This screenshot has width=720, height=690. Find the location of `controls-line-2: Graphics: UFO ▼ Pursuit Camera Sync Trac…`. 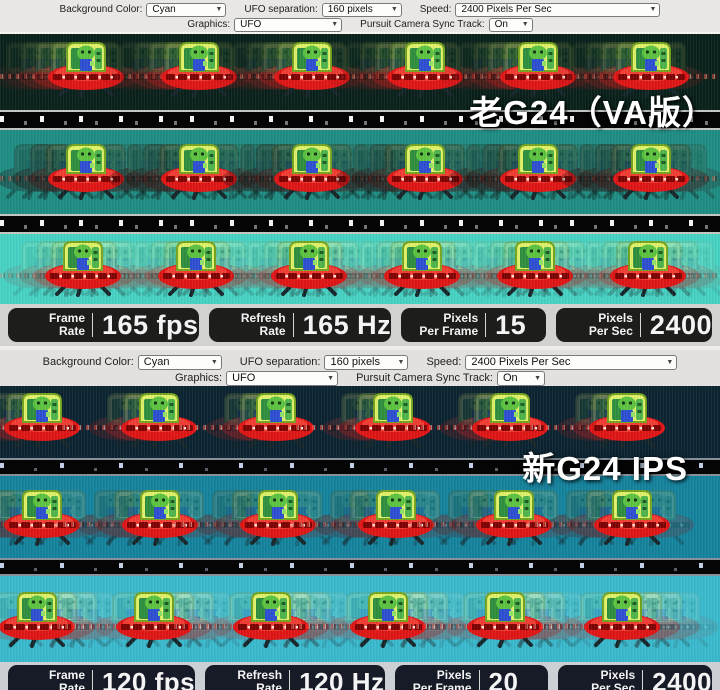

controls-line-2: Graphics: UFO ▼ Pursuit Camera Sync Trac… is located at coordinates (360, 378).